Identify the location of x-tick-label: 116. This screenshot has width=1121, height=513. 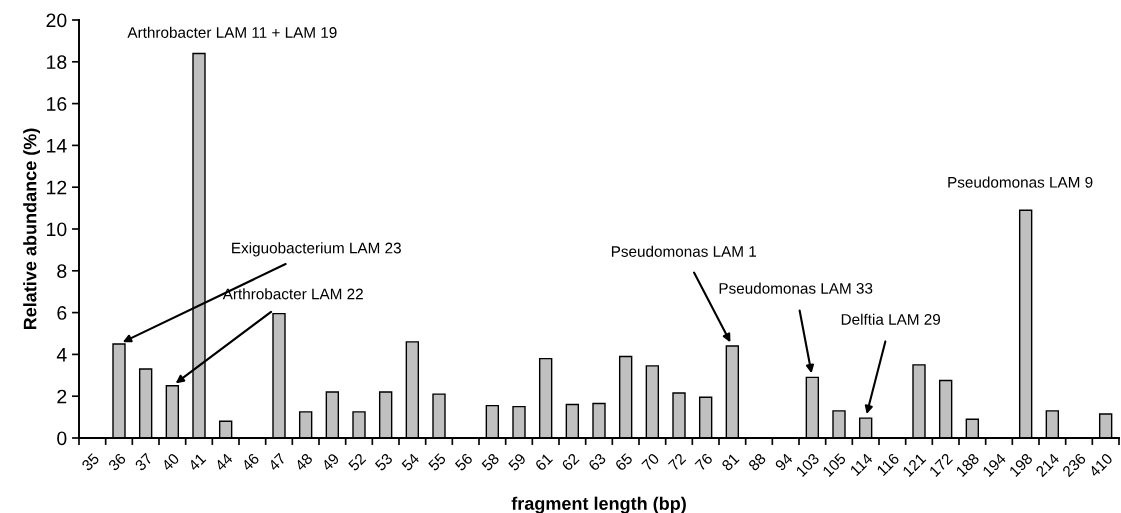
(888, 464).